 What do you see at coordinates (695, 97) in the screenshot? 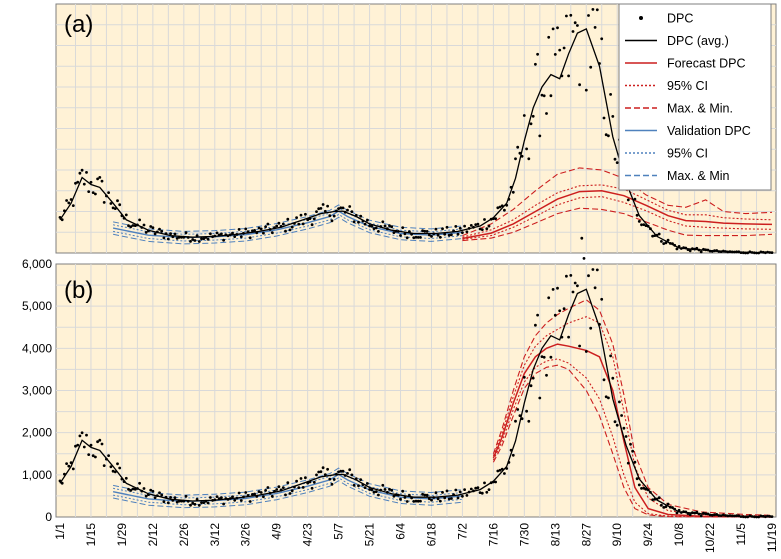
I see `legend-box` at bounding box center [695, 97].